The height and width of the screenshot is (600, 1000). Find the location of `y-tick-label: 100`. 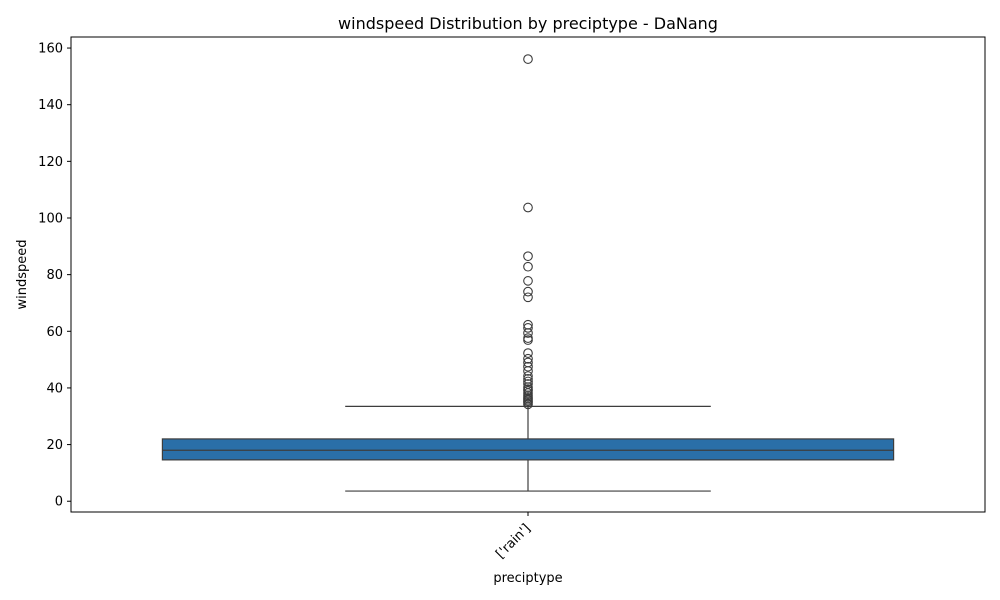

y-tick-label: 100 is located at coordinates (50, 218).